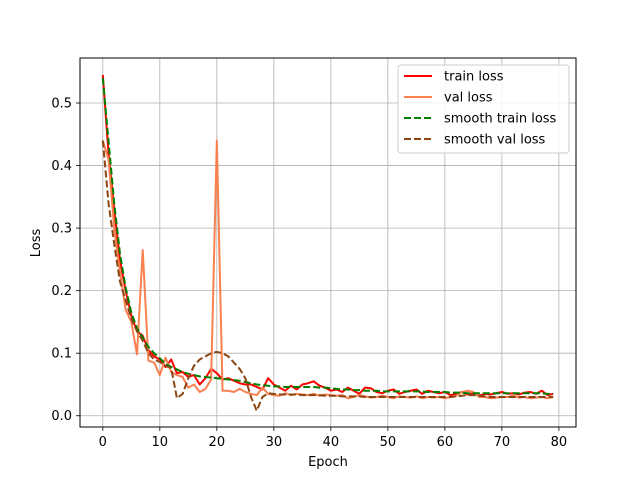 The height and width of the screenshot is (480, 640). What do you see at coordinates (103, 442) in the screenshot?
I see `x-tick-label: 0` at bounding box center [103, 442].